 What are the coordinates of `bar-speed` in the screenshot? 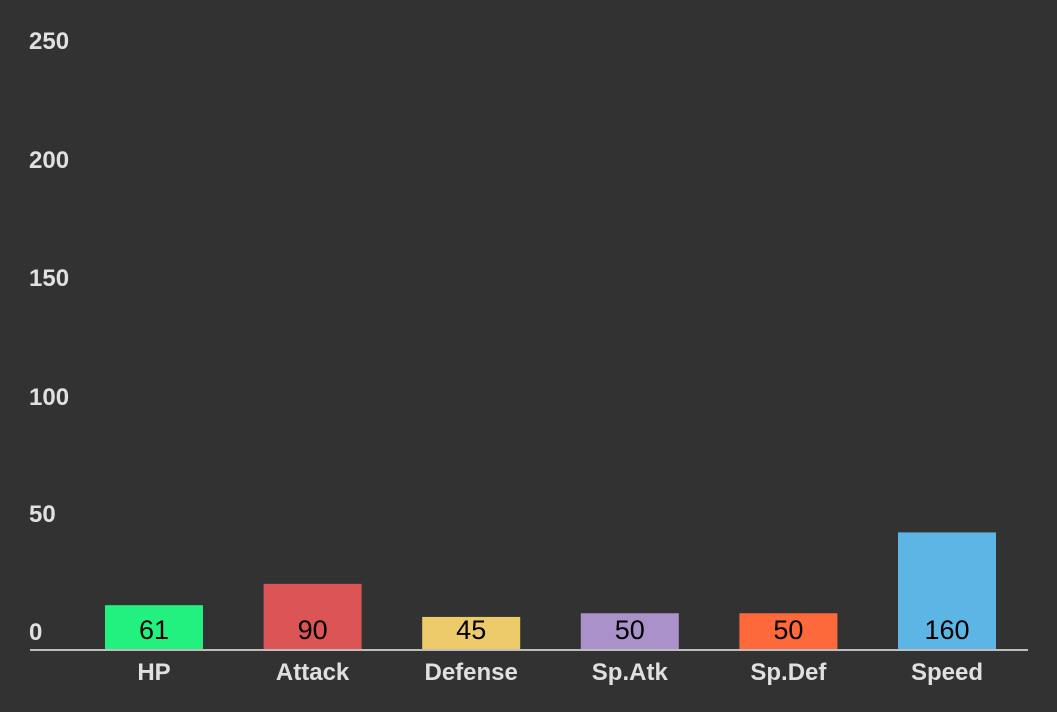 It's located at (947, 591).